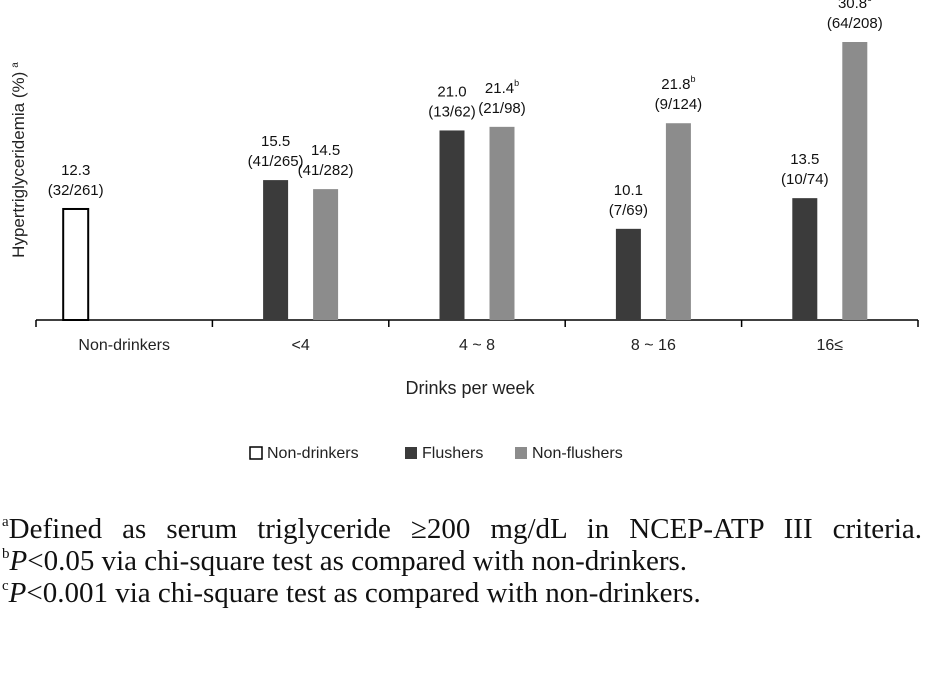 The height and width of the screenshot is (675, 925). Describe the element at coordinates (628, 210) in the screenshot. I see `data-label-count: (7/69)` at that location.